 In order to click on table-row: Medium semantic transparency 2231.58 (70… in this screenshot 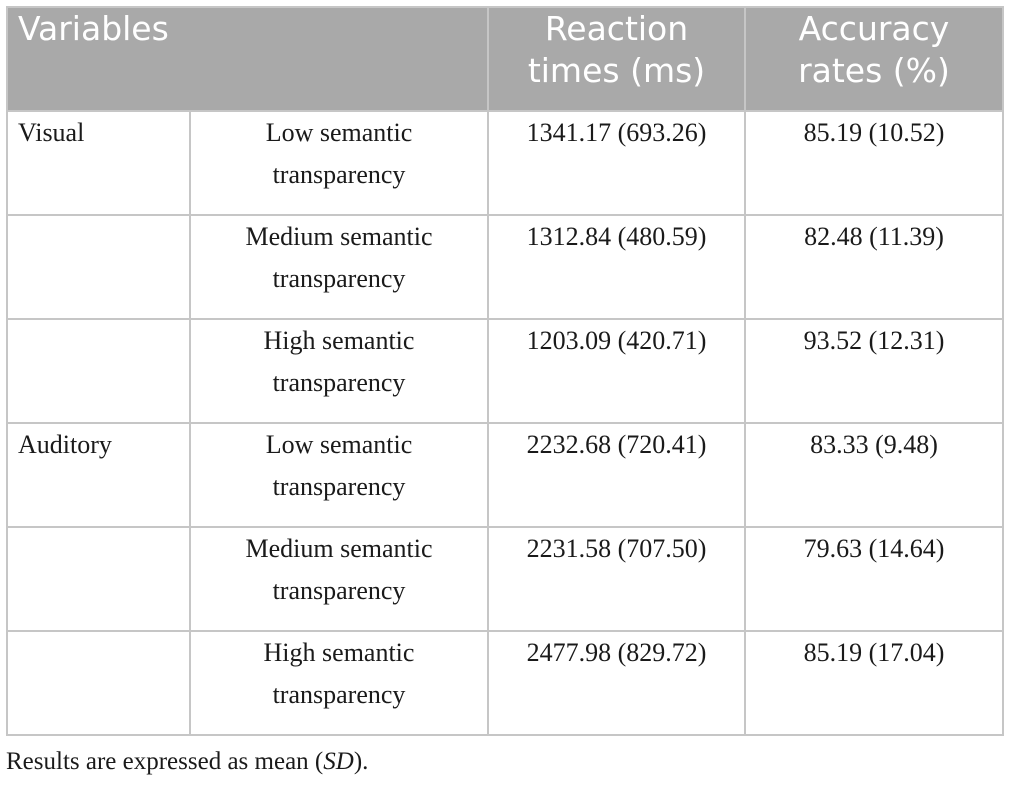, I will do `click(505, 579)`.